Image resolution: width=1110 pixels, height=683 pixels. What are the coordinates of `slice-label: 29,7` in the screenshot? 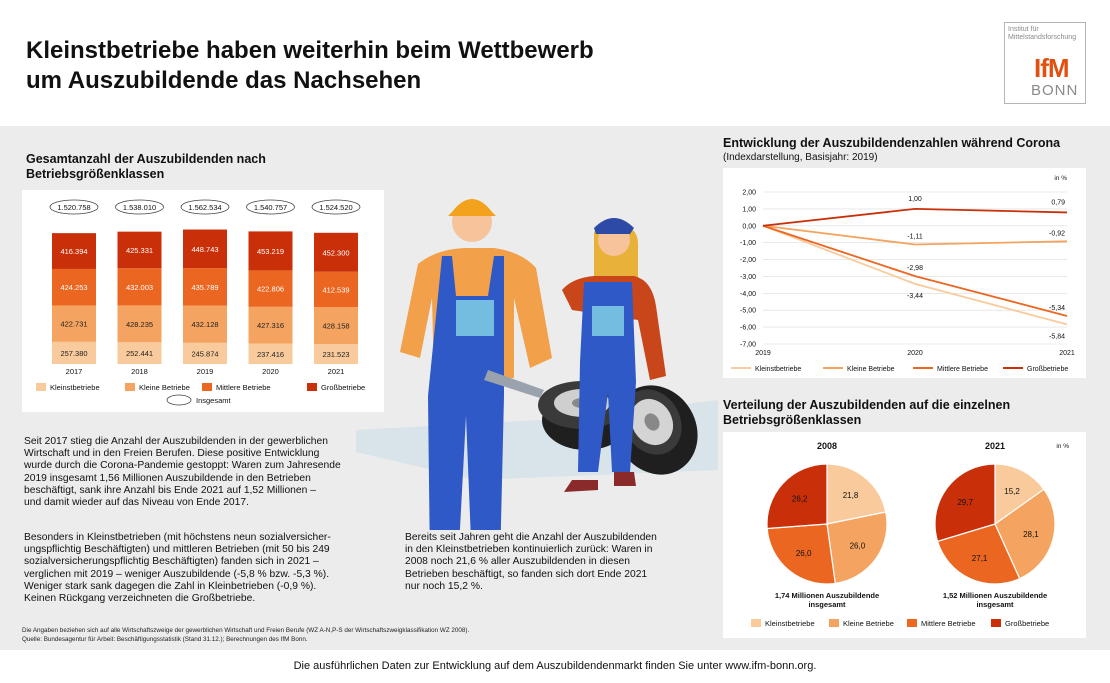 It's located at (965, 502).